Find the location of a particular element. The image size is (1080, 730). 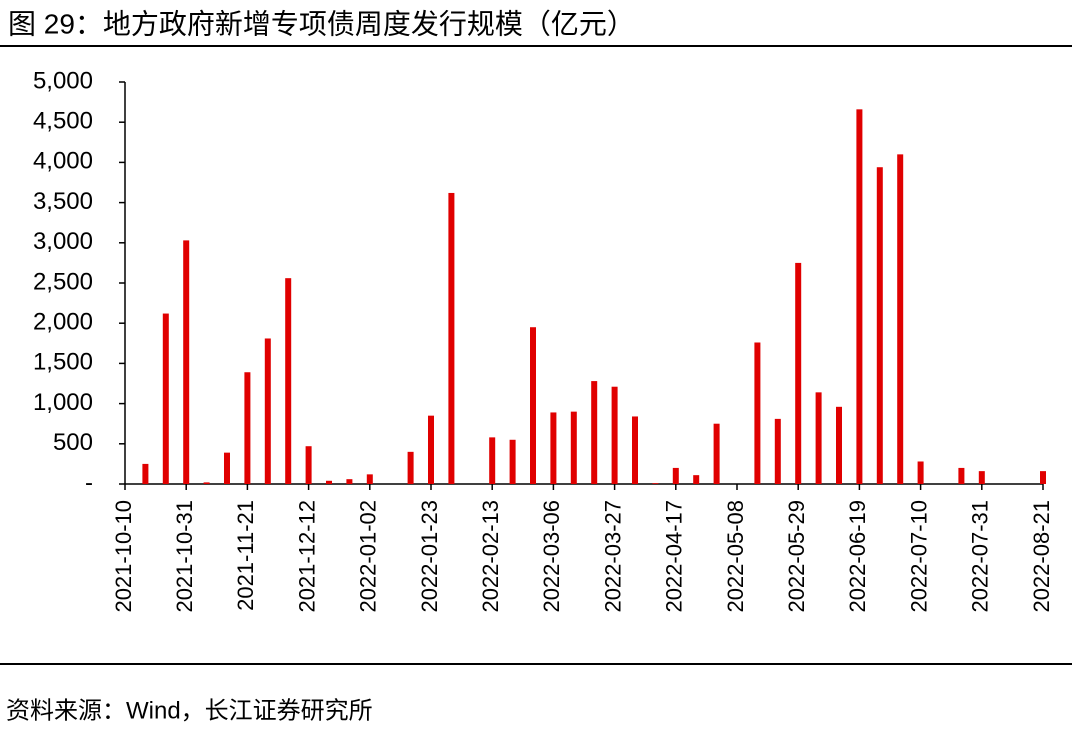

source-note: 资料来源：Wind，长江证券研究所 is located at coordinates (189, 710).